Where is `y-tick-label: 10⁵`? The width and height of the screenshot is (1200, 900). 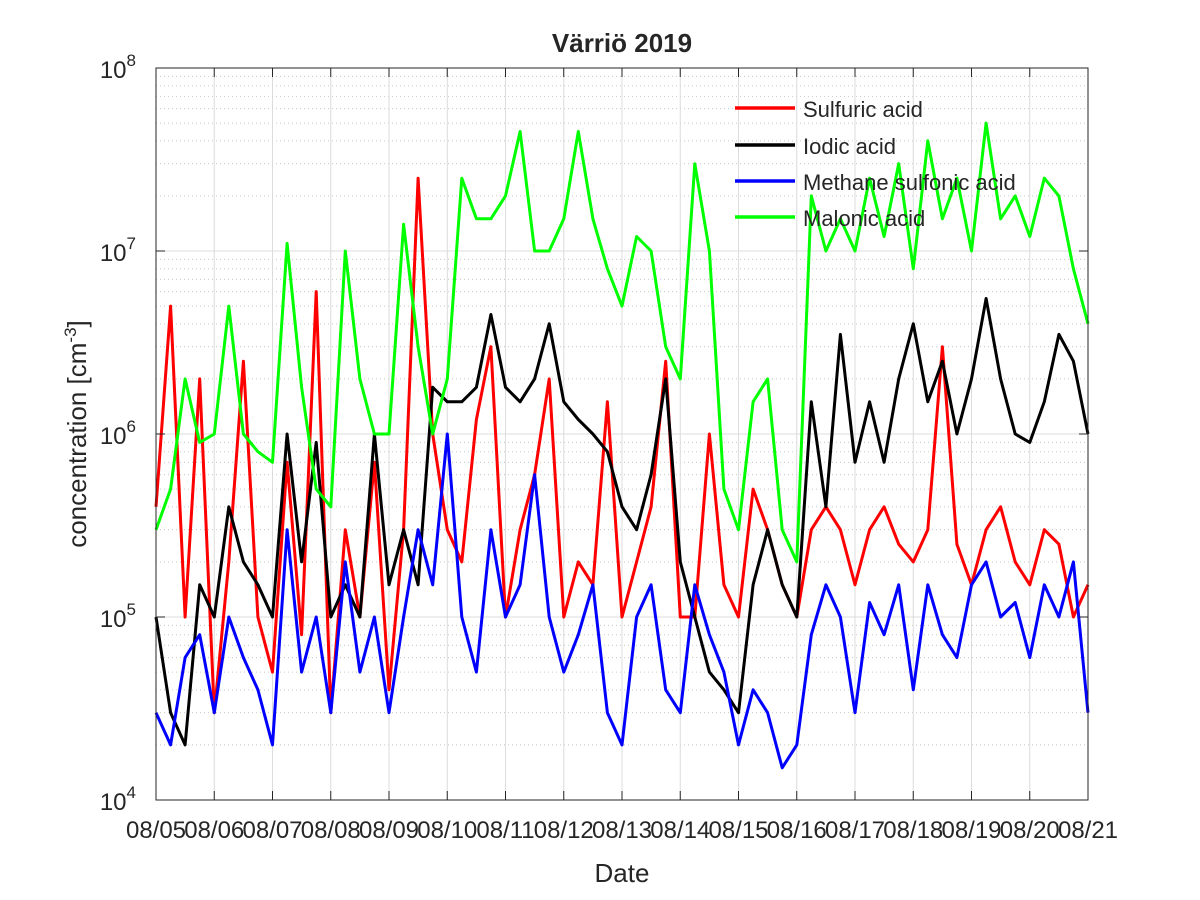 y-tick-label: 10⁵ is located at coordinates (118, 616).